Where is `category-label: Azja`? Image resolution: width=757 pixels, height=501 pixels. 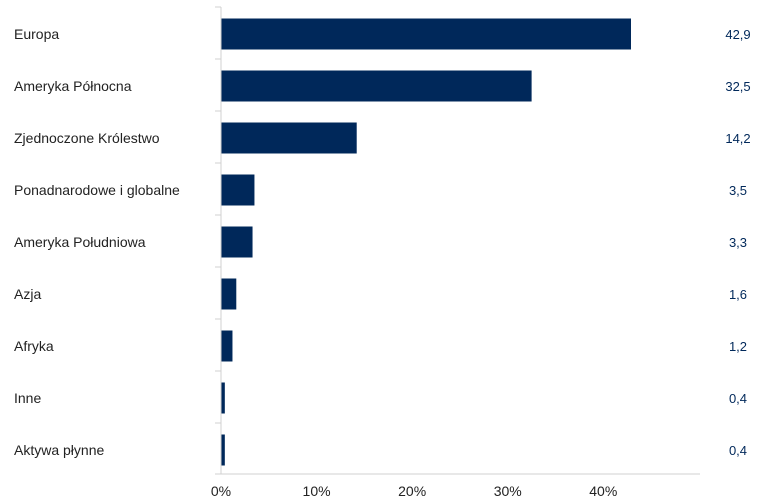 category-label: Azja is located at coordinates (27, 294).